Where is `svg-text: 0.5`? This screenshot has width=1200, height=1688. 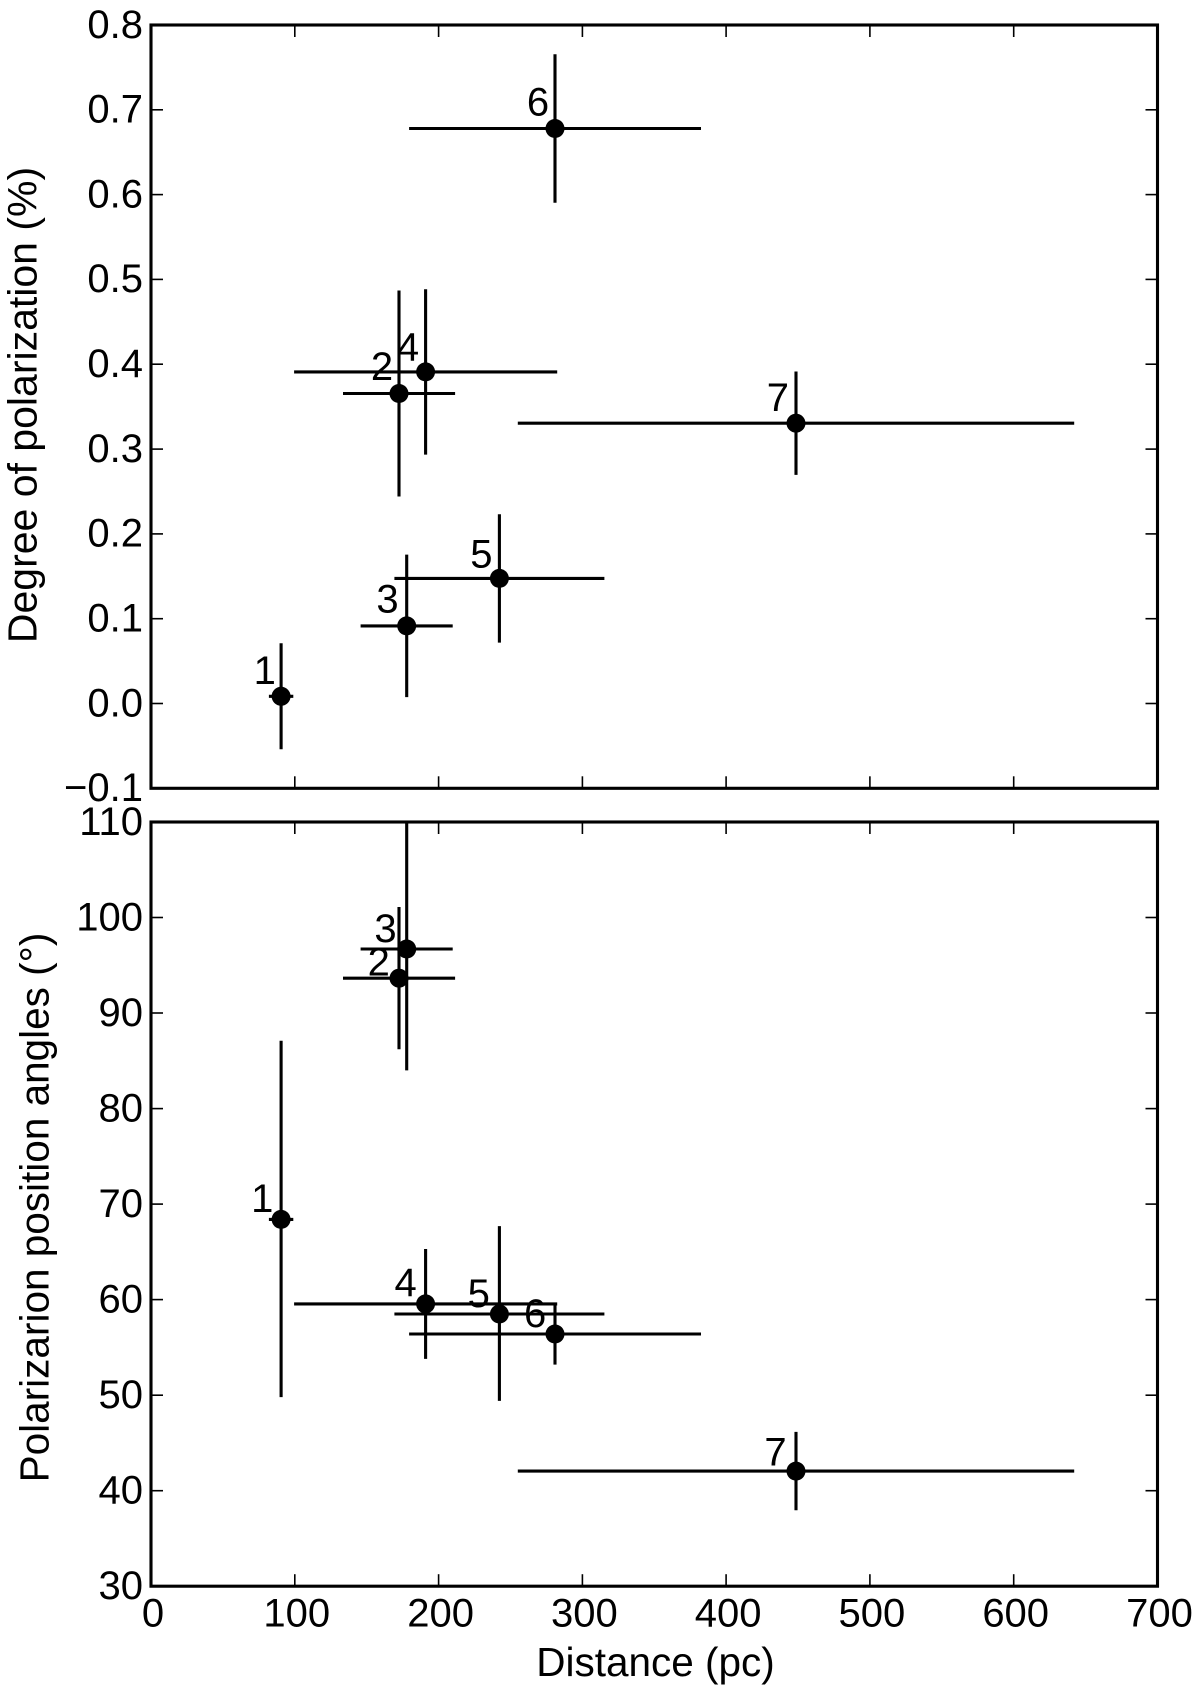 svg-text: 0.5 is located at coordinates (115, 279).